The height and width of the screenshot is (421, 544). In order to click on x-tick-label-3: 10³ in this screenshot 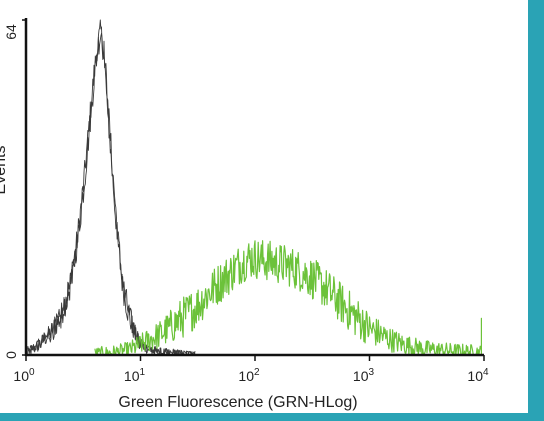, I will do `click(364, 375)`.